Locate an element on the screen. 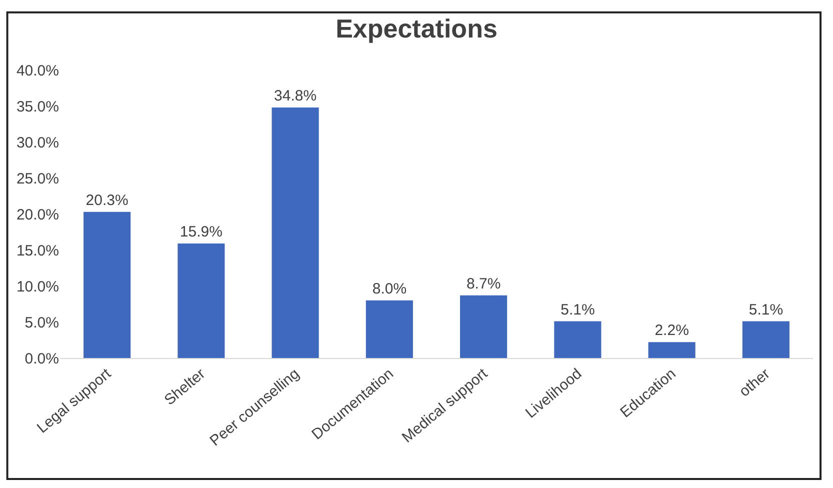 The height and width of the screenshot is (488, 833). y-tick-label: 20.0% is located at coordinates (37, 215).